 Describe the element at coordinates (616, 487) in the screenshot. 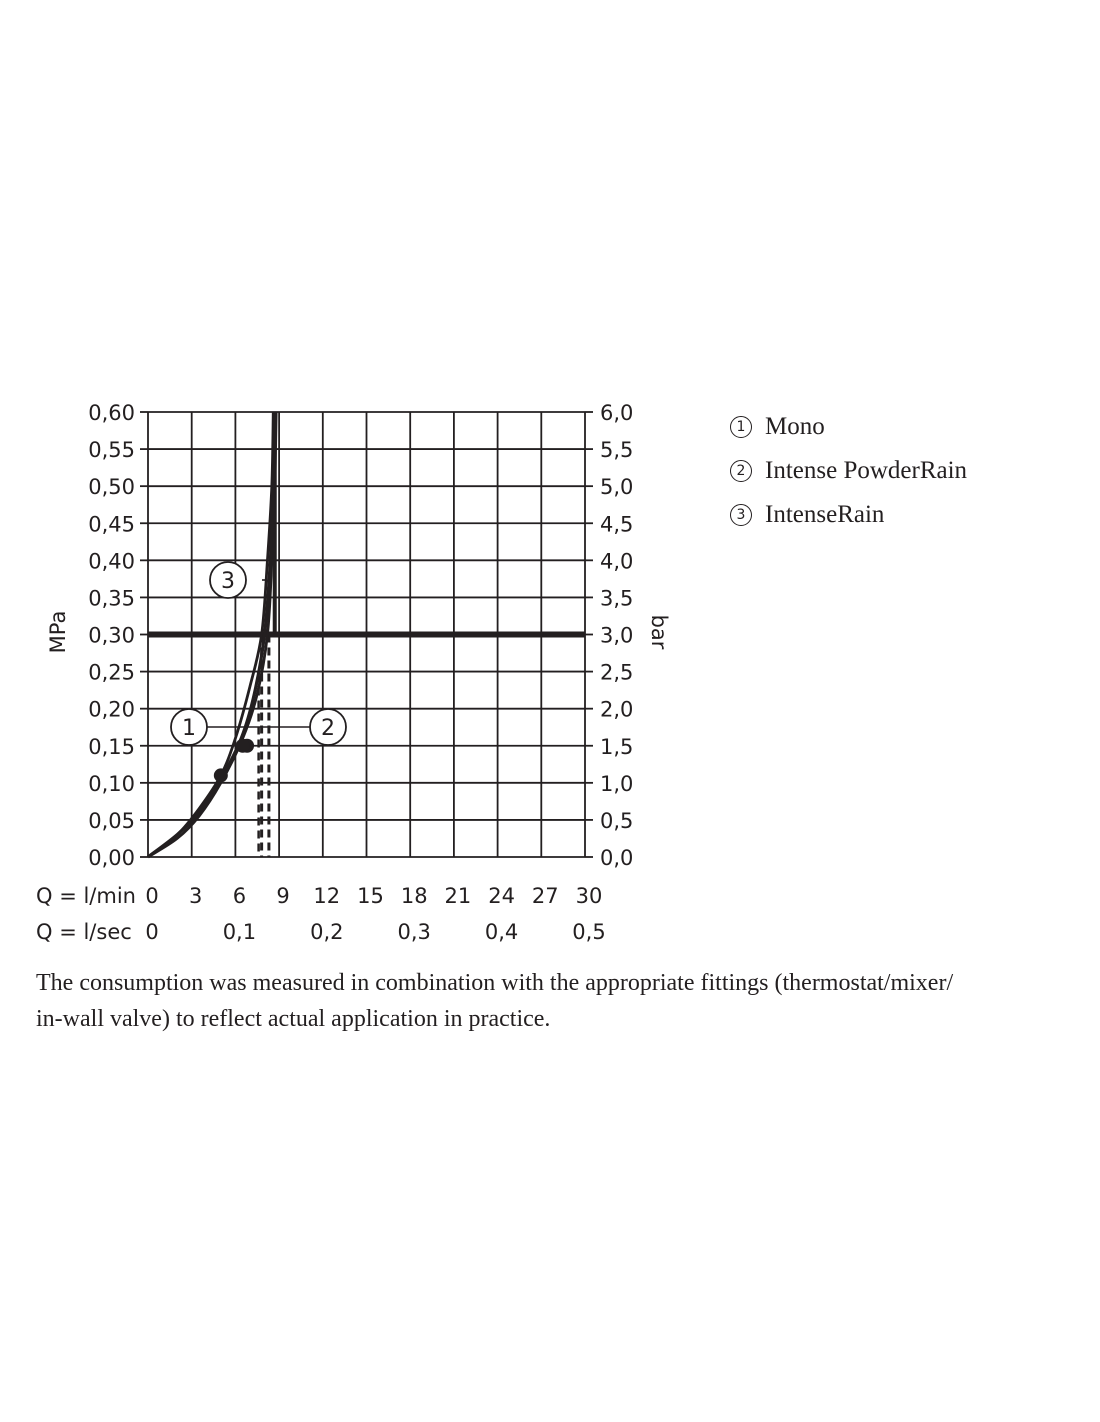

I see `y-right-tick-label: 5,0` at that location.